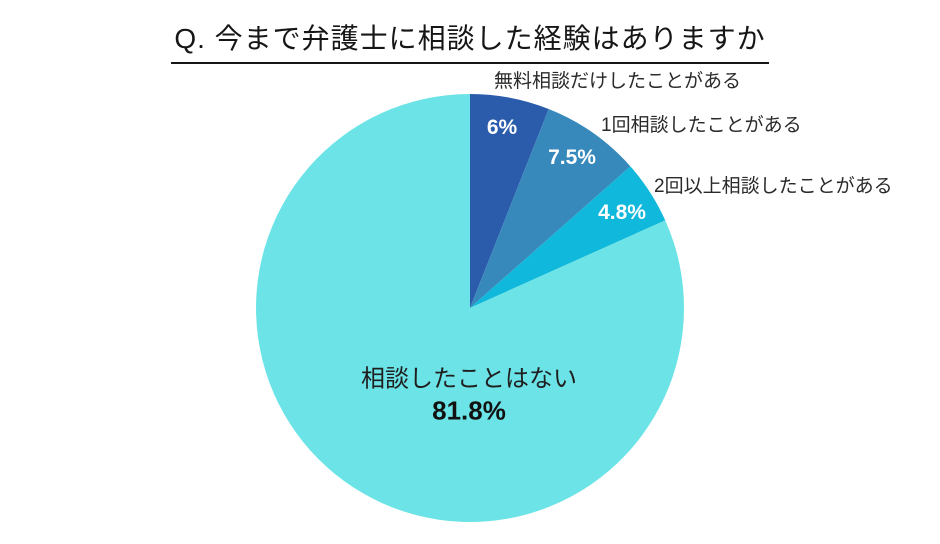  Describe the element at coordinates (618, 81) in the screenshot. I see `slice-label-free-consultation-only: 無料相談だけしたことがある` at that location.